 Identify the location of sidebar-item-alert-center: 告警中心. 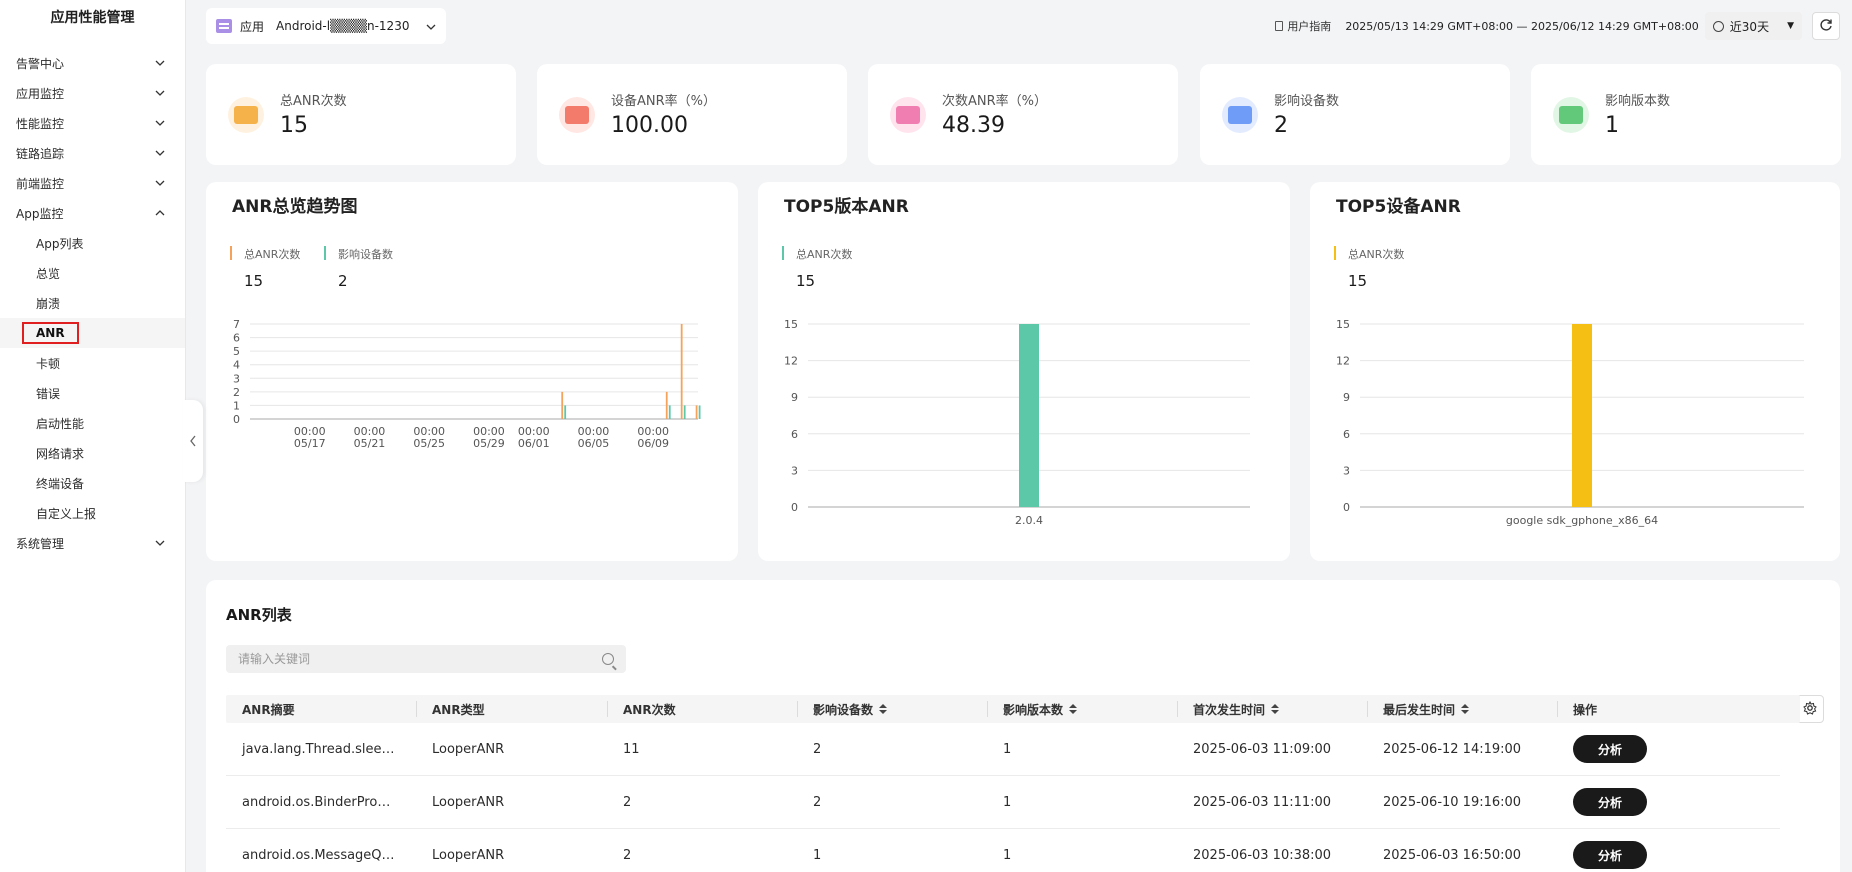
(92, 63).